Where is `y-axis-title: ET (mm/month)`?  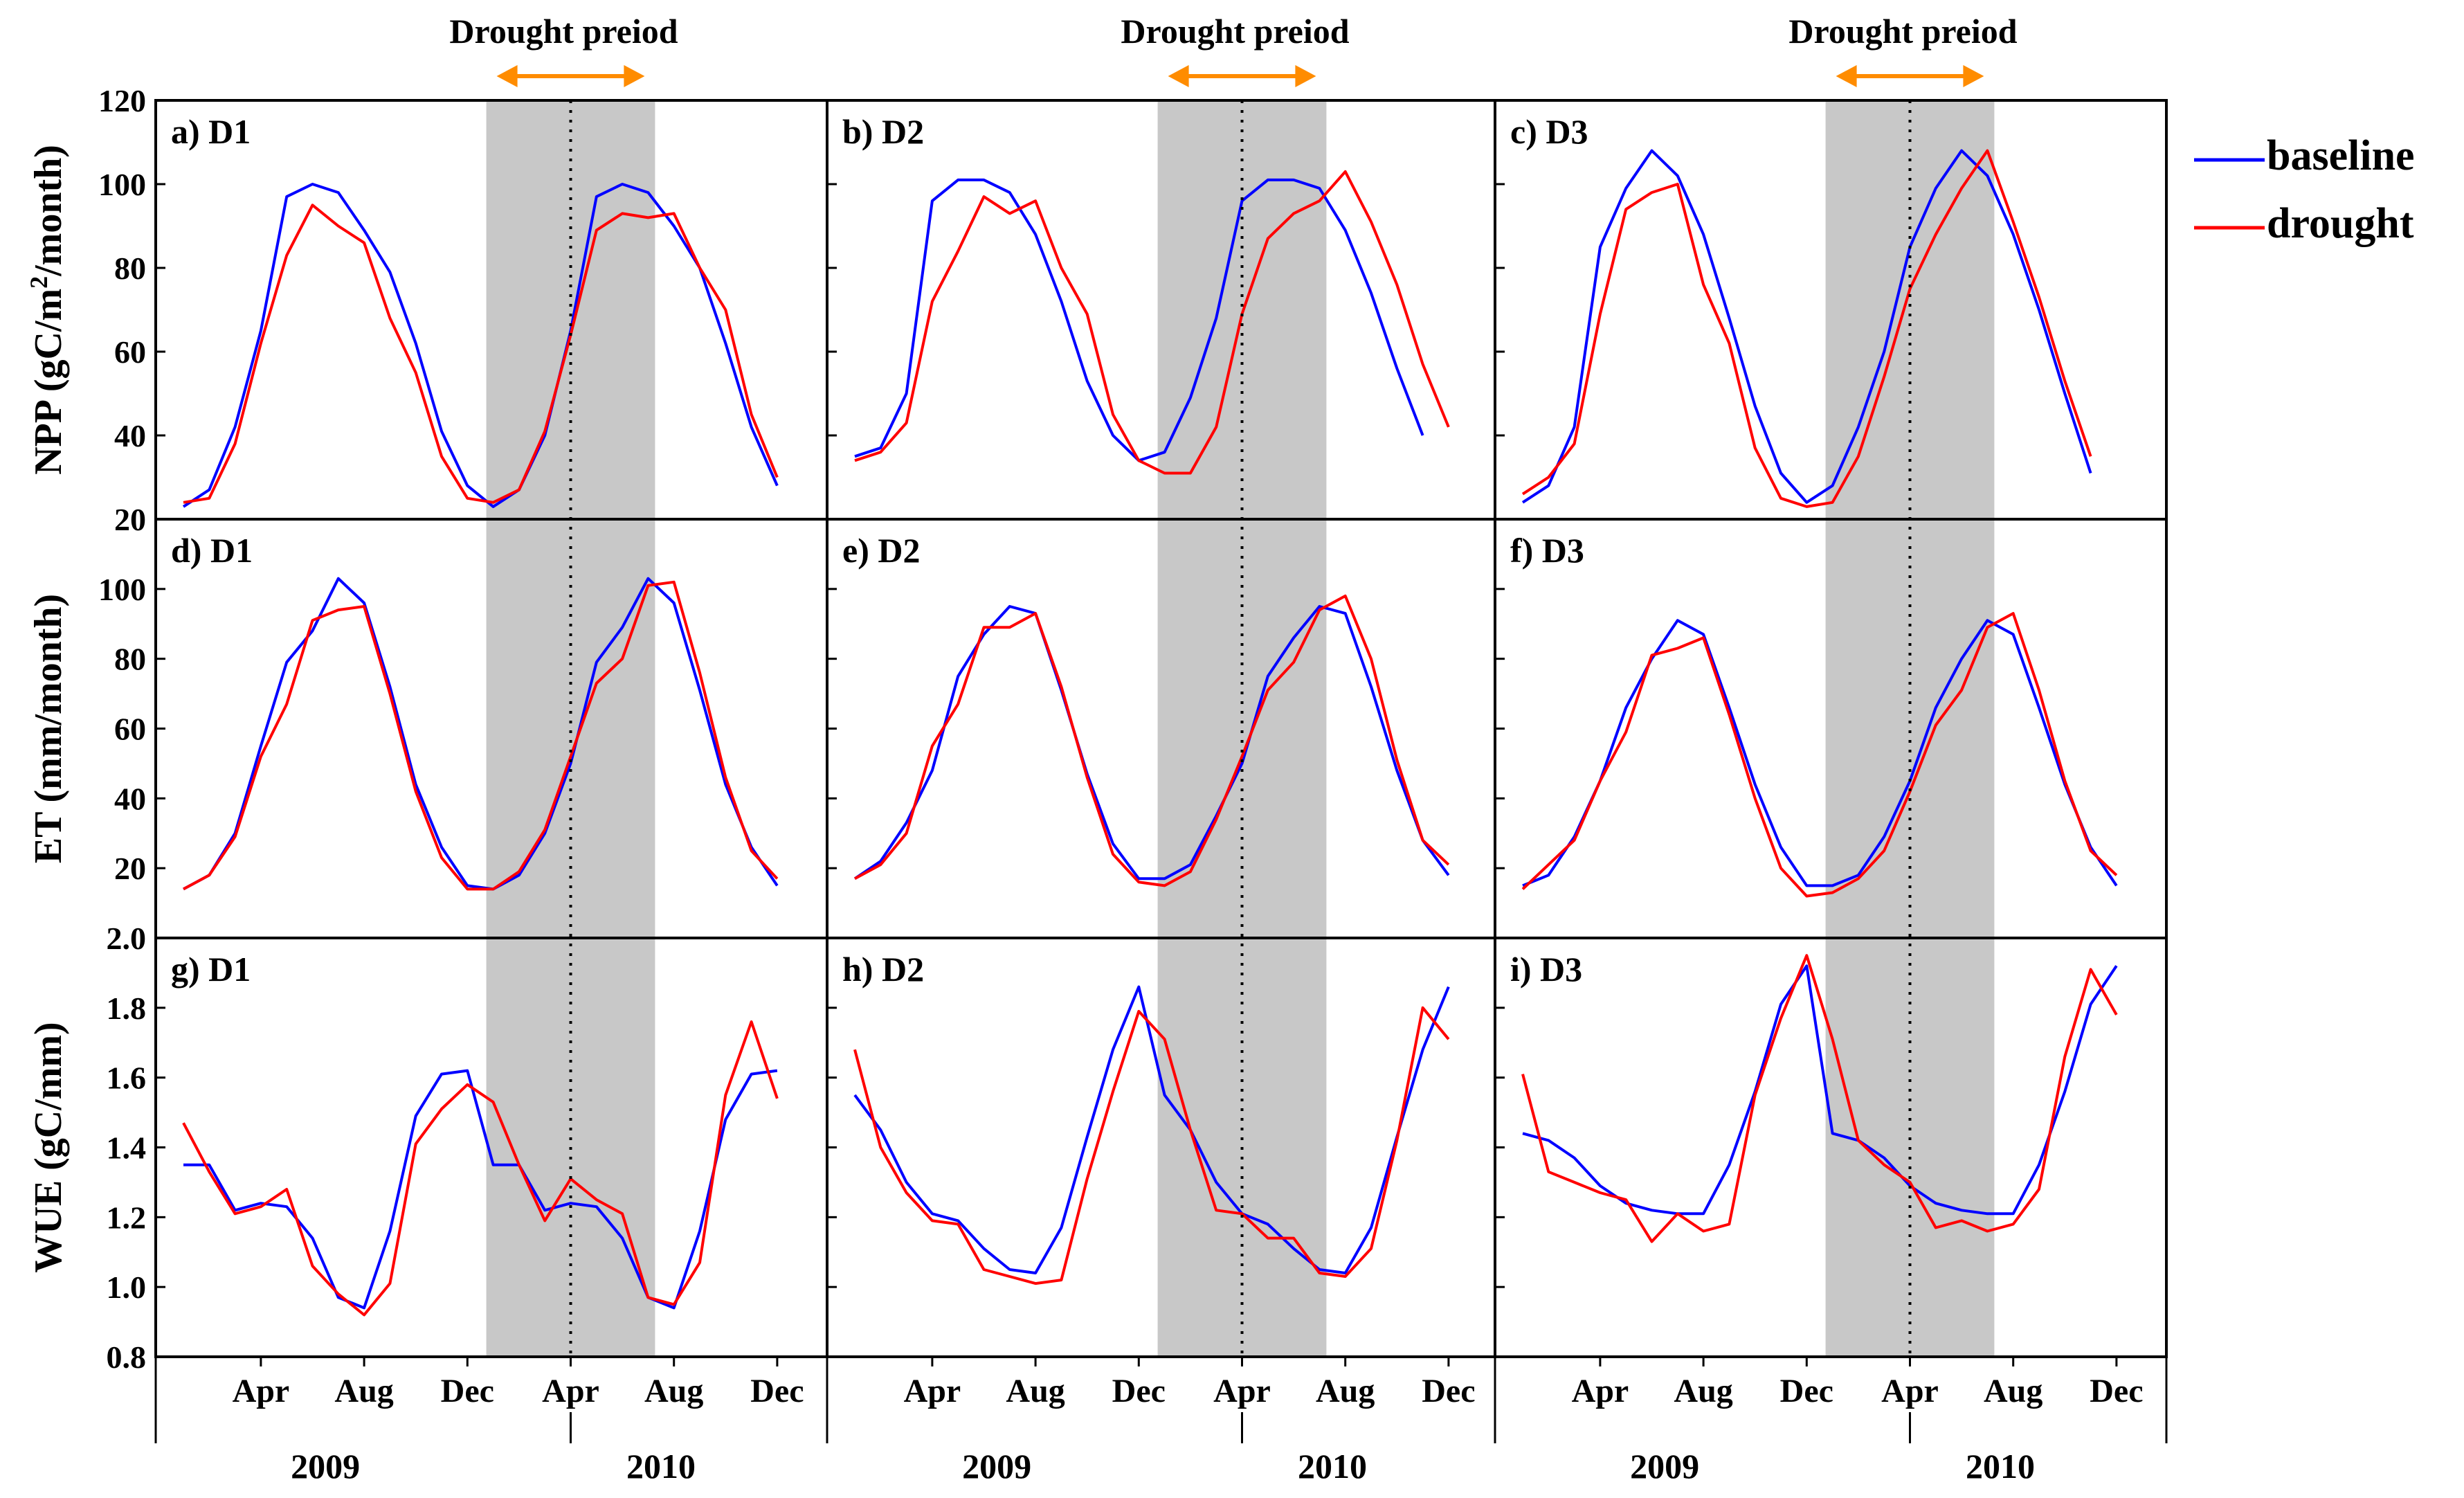
y-axis-title: ET (mm/month) is located at coordinates (48, 728).